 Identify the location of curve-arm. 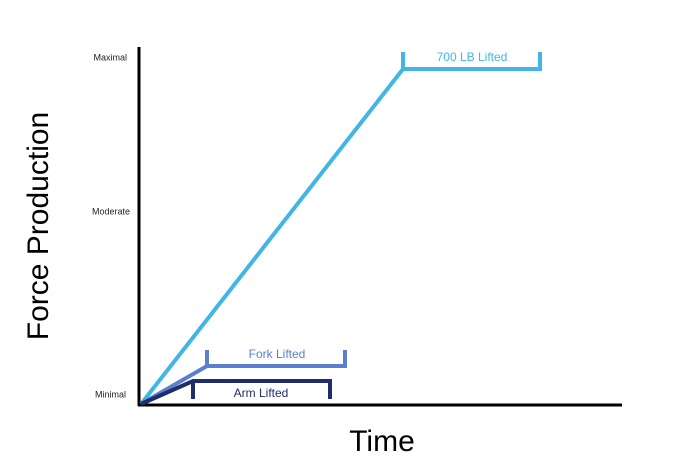
(236, 392).